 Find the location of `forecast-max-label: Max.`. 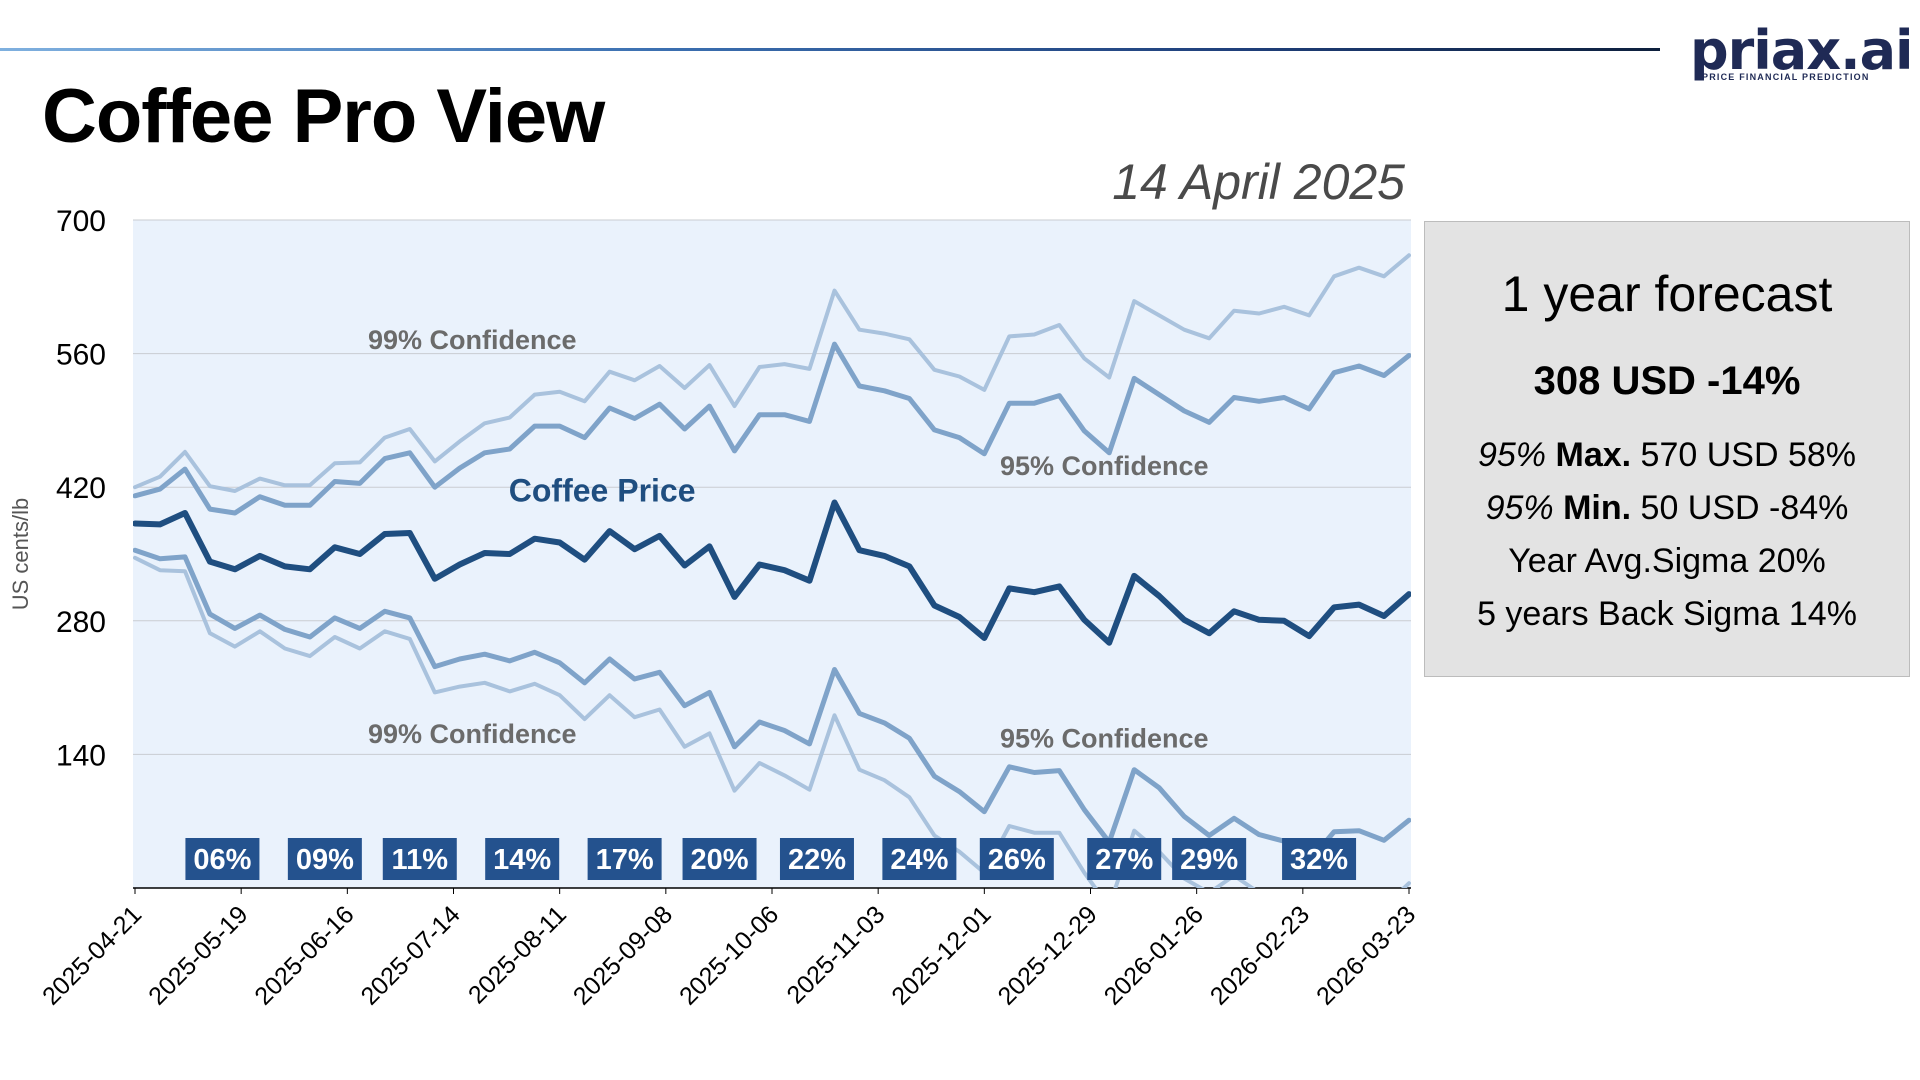

forecast-max-label: Max. is located at coordinates (1593, 455).